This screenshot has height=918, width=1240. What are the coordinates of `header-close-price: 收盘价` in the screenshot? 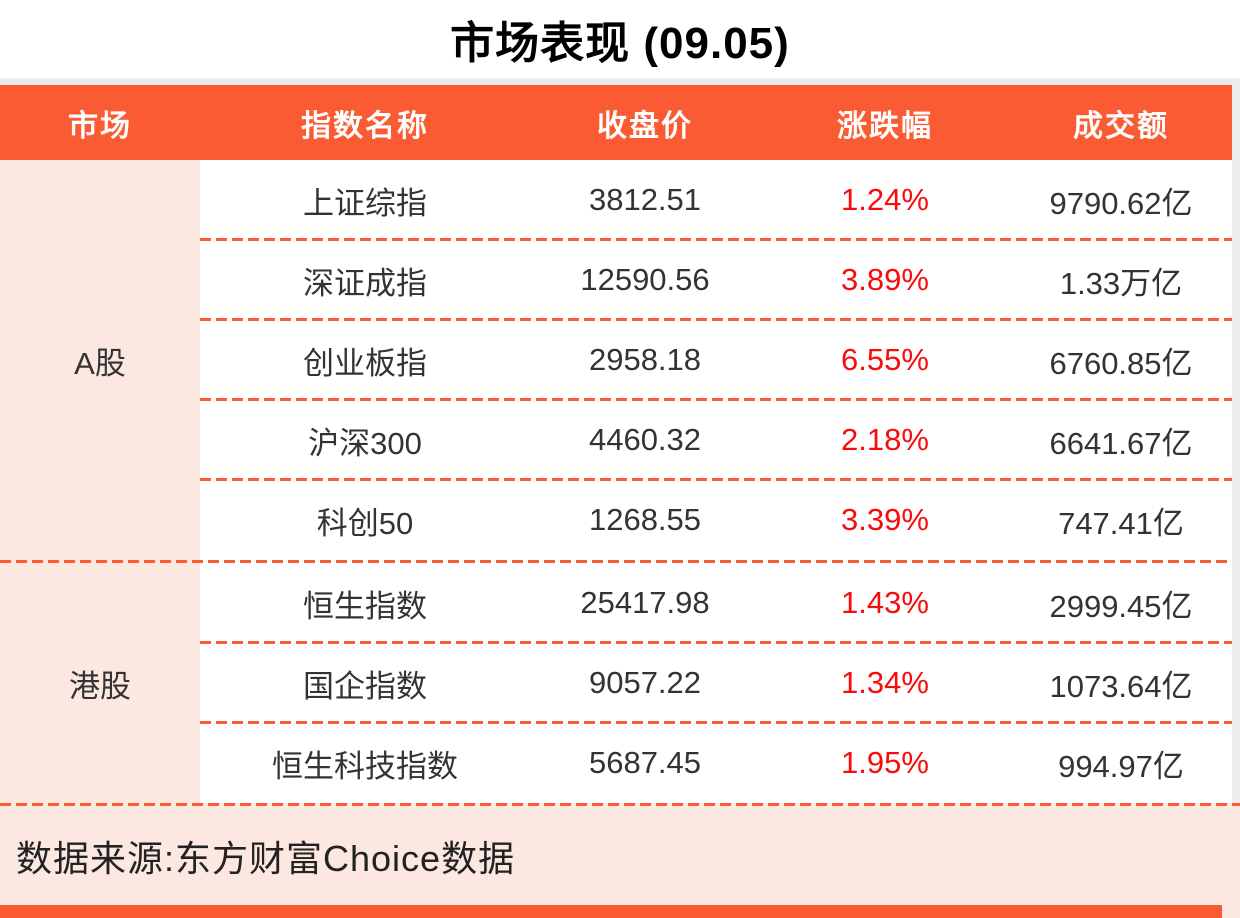 It's located at (645, 126).